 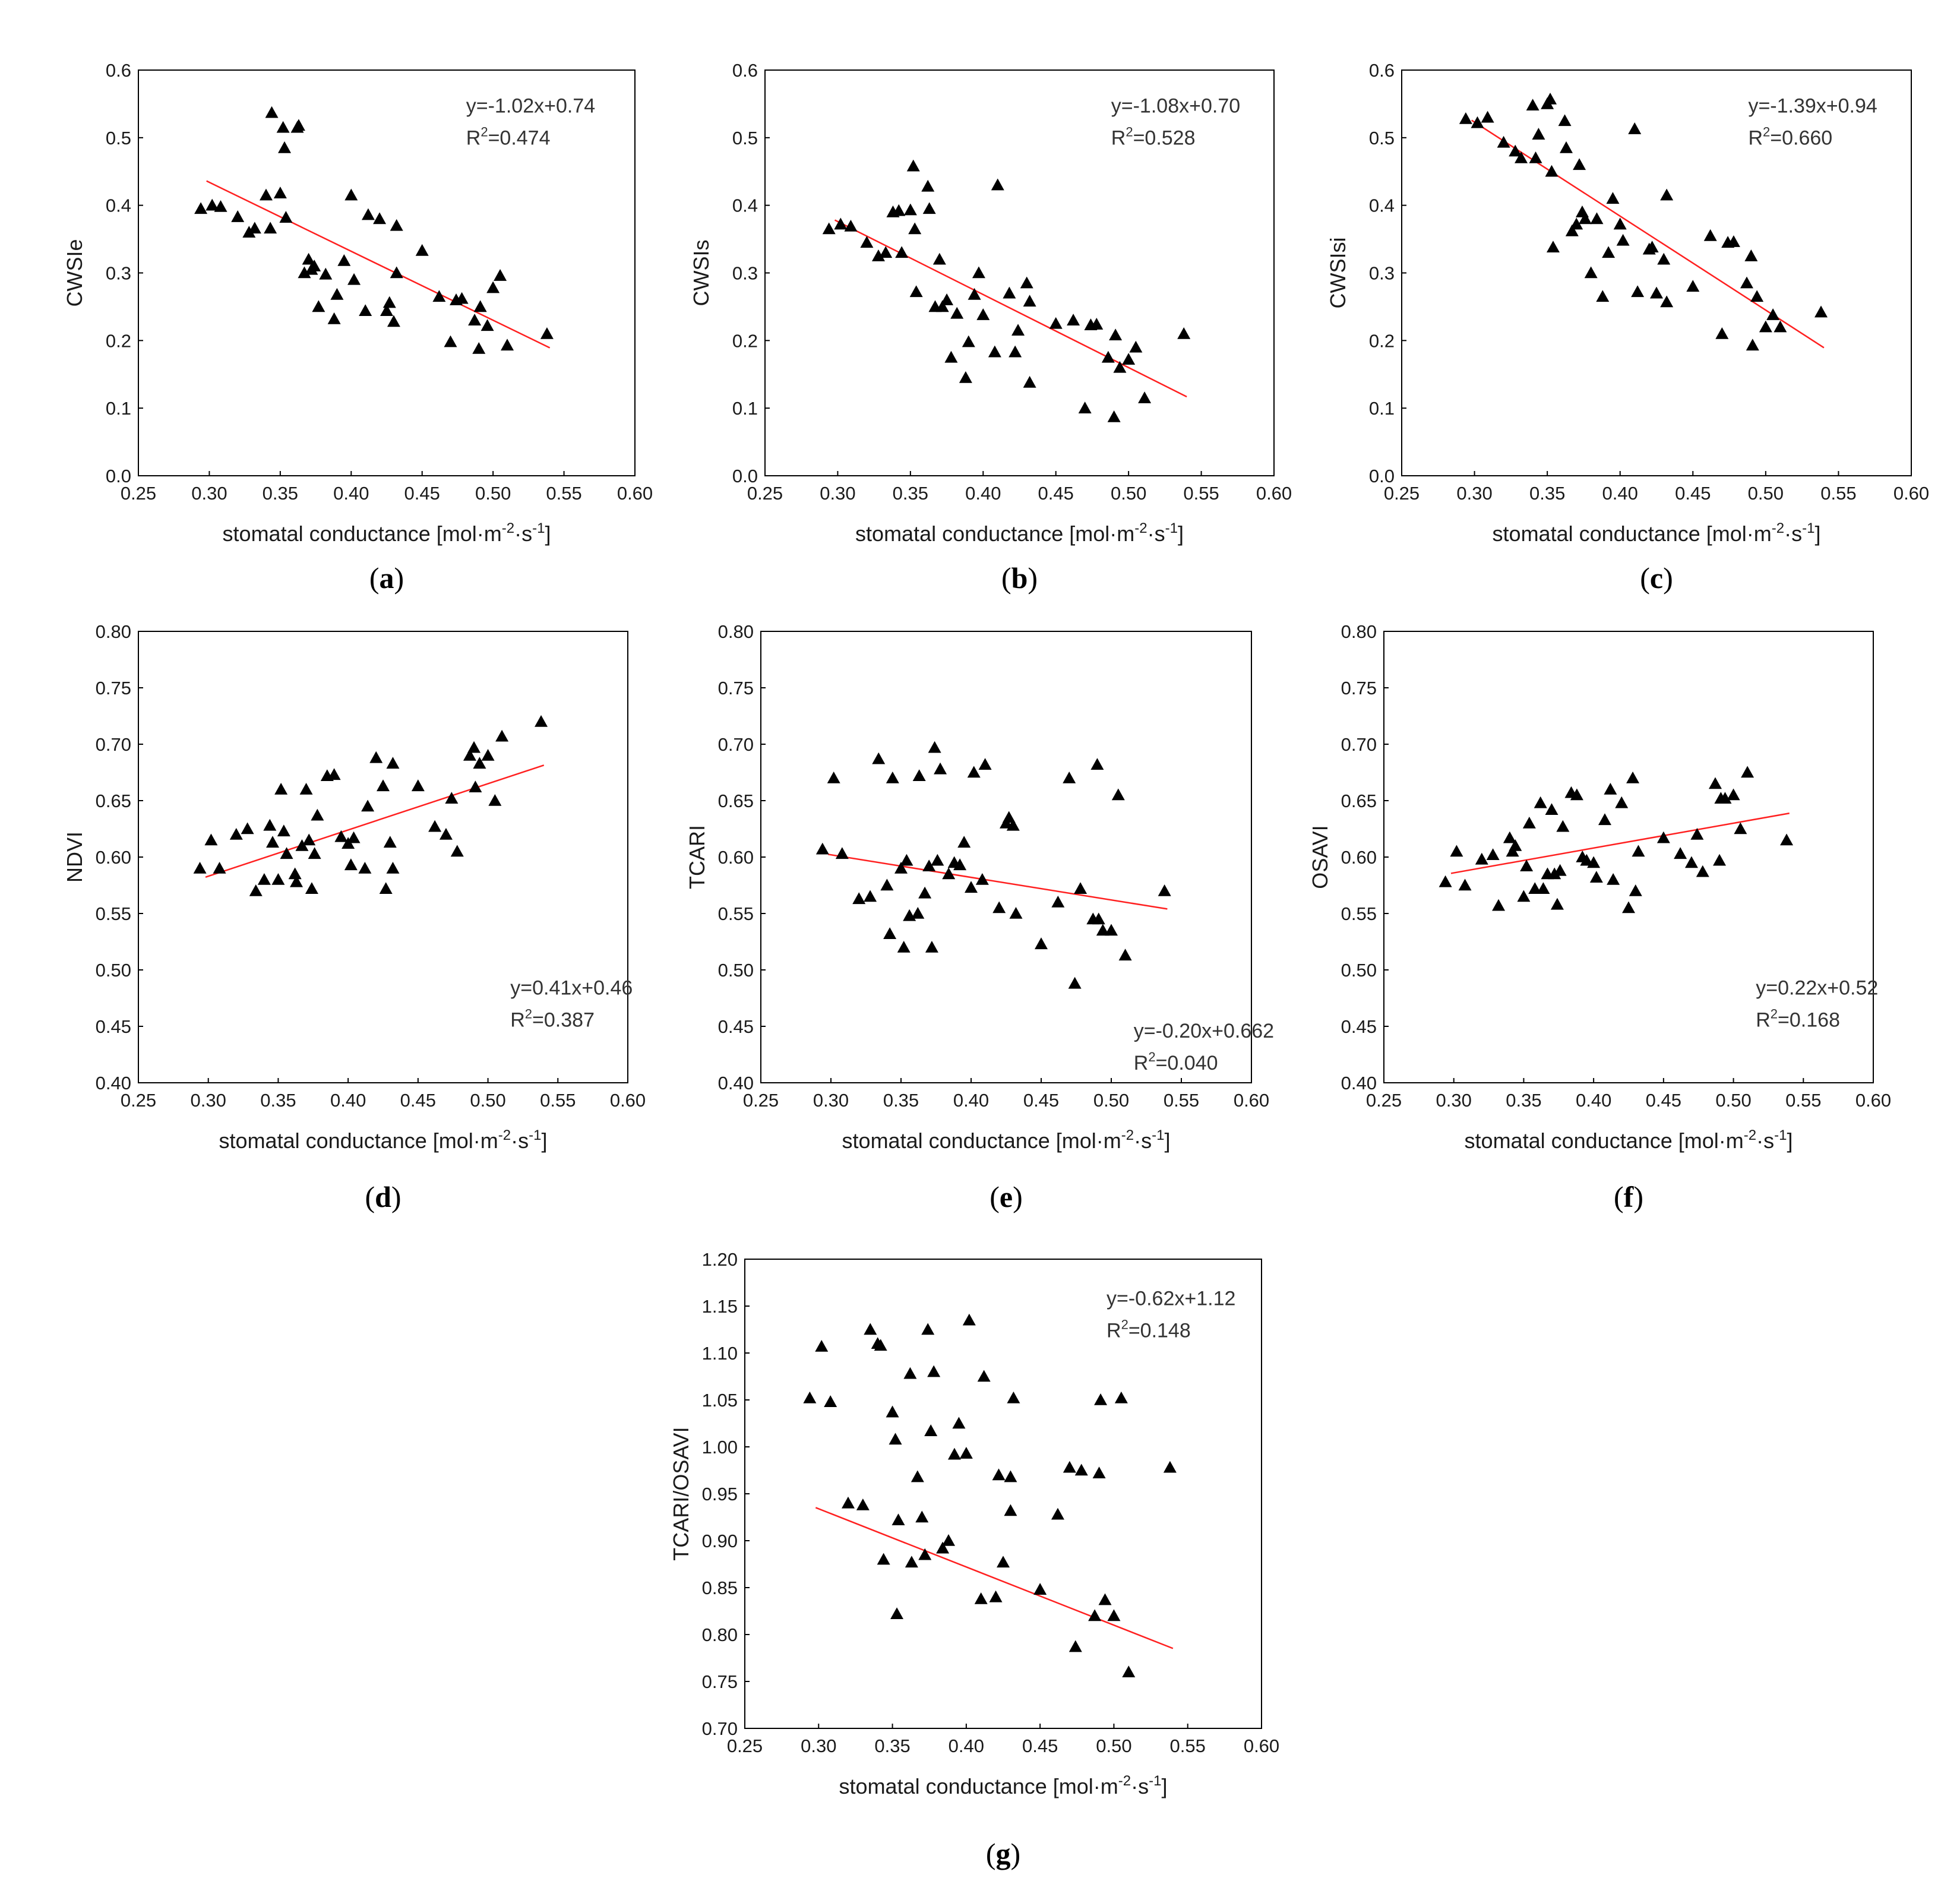 I want to click on x-tick-label: 0.30, so click(x=1454, y=1100).